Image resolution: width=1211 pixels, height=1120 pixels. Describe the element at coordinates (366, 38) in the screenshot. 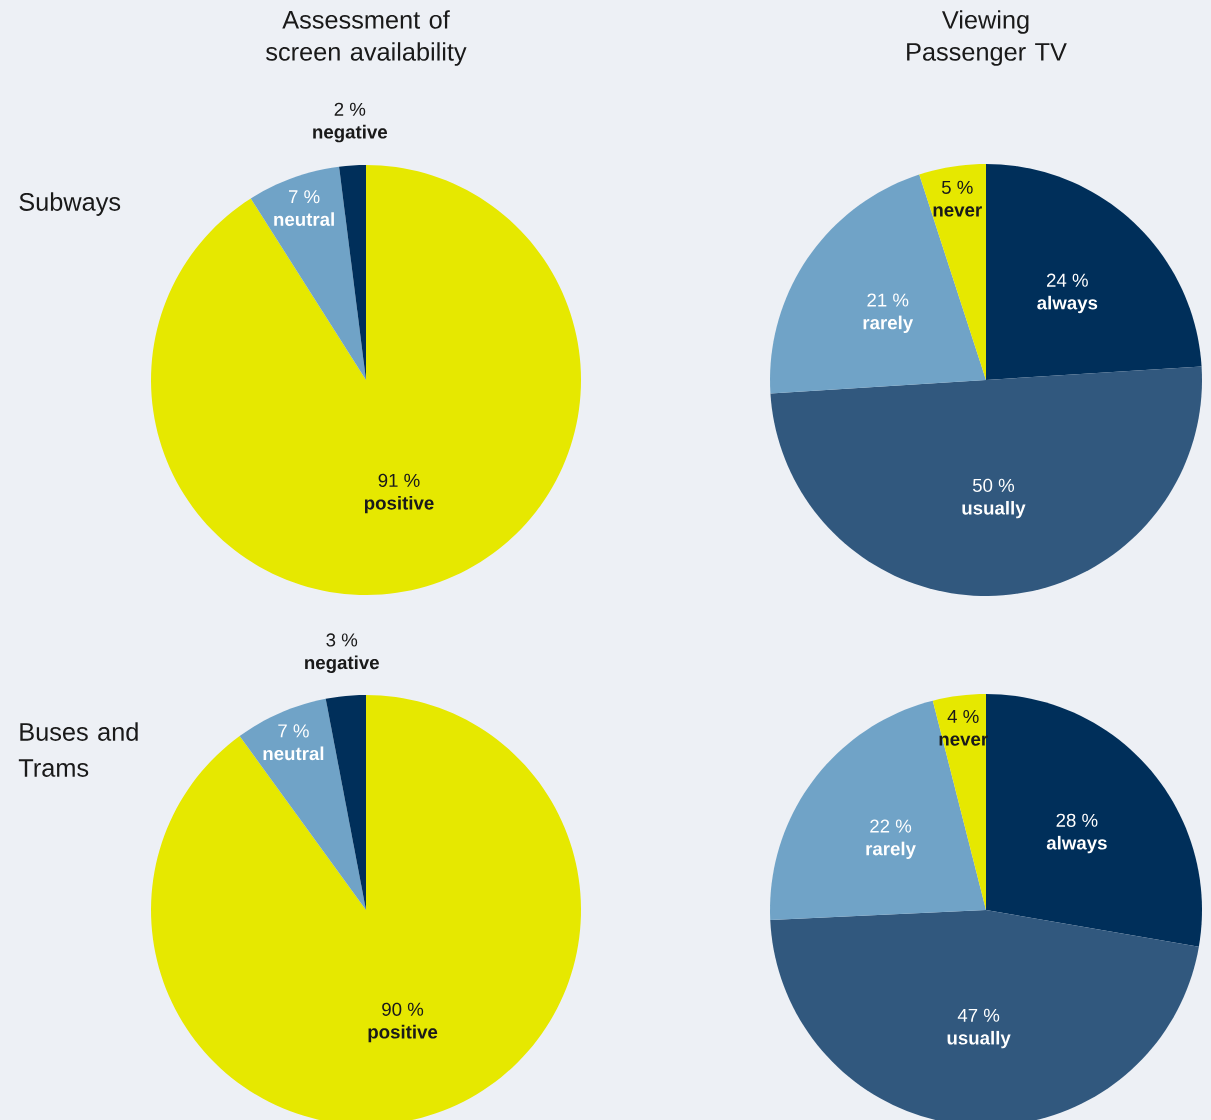

I see `chart-title: Assessment of screen availability` at that location.